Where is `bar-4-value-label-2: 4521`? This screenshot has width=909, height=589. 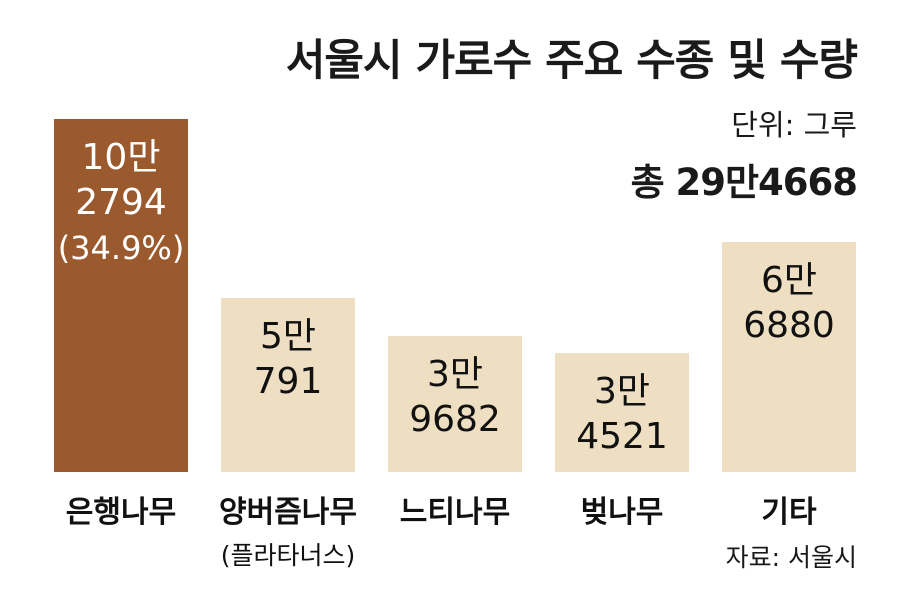 bar-4-value-label-2: 4521 is located at coordinates (622, 436).